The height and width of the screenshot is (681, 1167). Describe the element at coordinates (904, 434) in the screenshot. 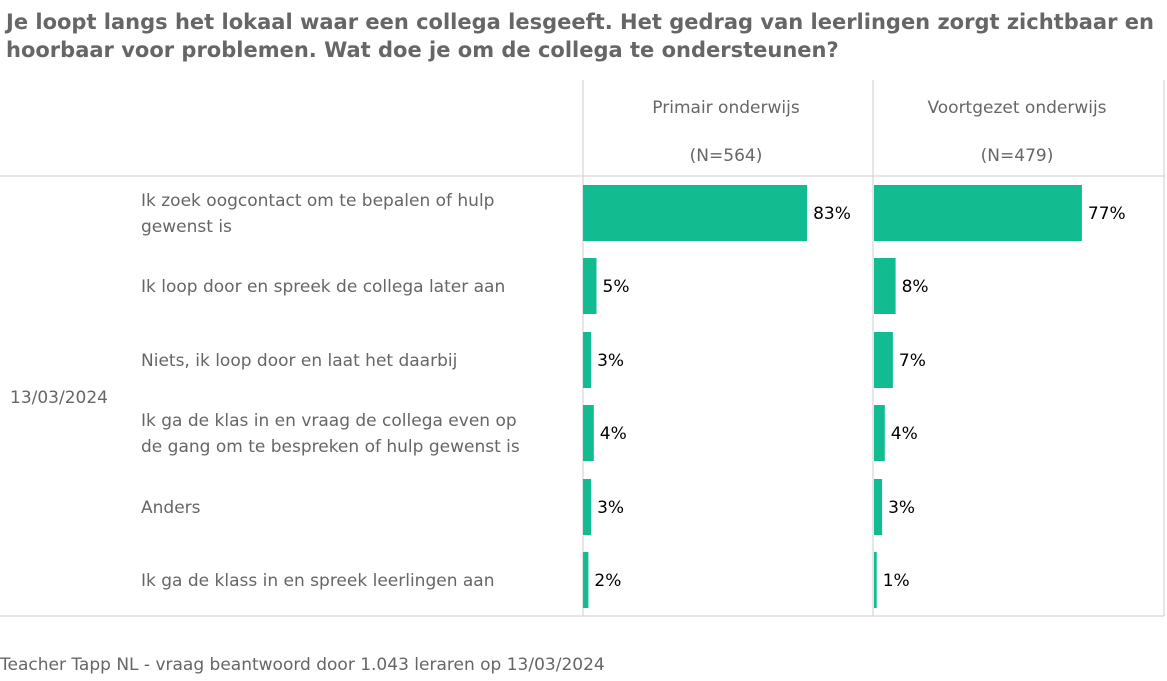

I see `value-label-1-3: 4%` at that location.